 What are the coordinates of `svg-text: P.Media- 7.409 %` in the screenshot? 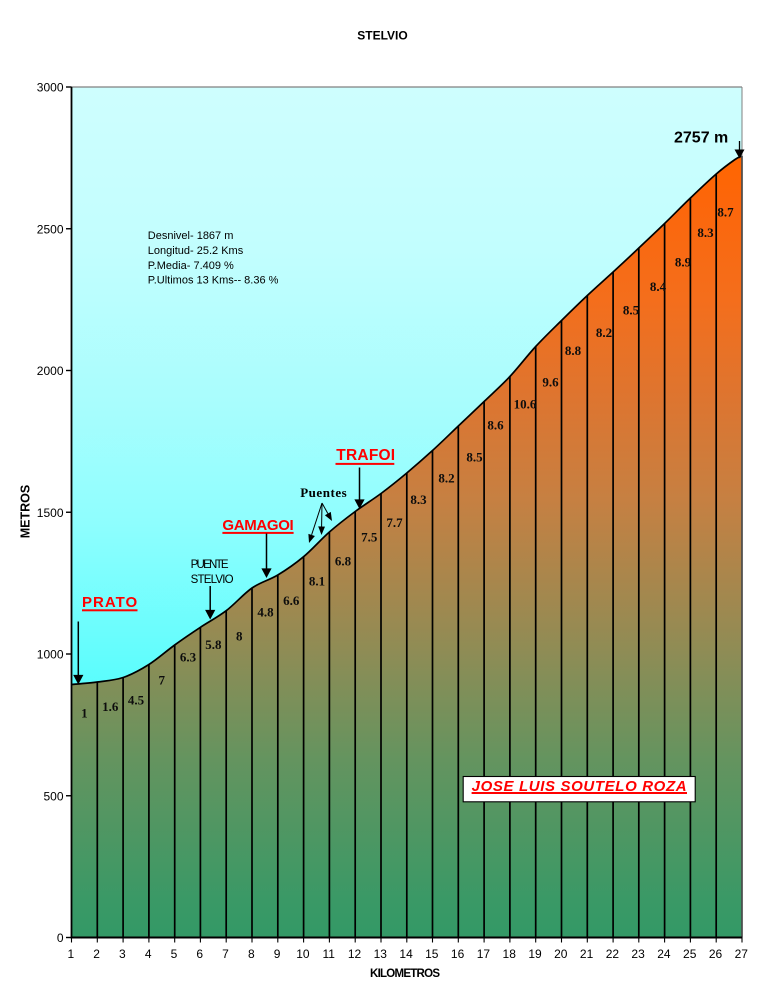 It's located at (191, 266).